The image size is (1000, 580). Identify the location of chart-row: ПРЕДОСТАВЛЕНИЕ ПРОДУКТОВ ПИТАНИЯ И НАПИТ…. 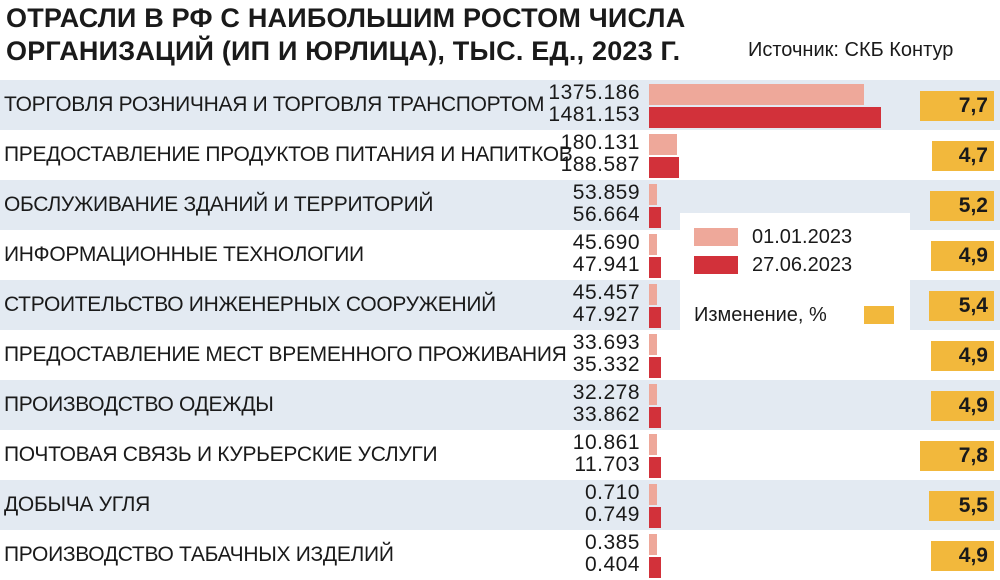
(500, 155).